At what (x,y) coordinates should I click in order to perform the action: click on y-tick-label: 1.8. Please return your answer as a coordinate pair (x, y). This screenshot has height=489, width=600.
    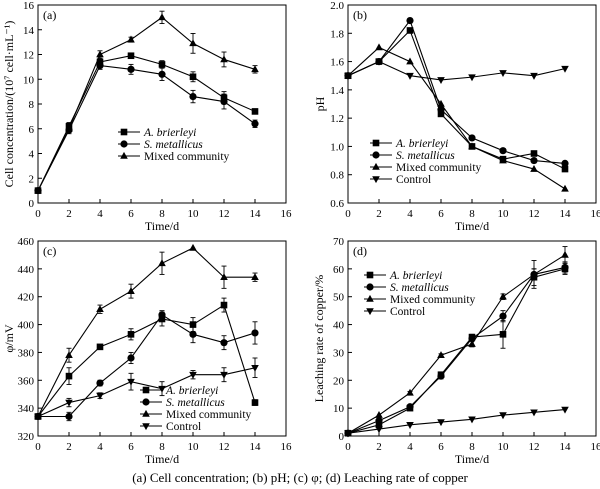
    Looking at the image, I should click on (337, 34).